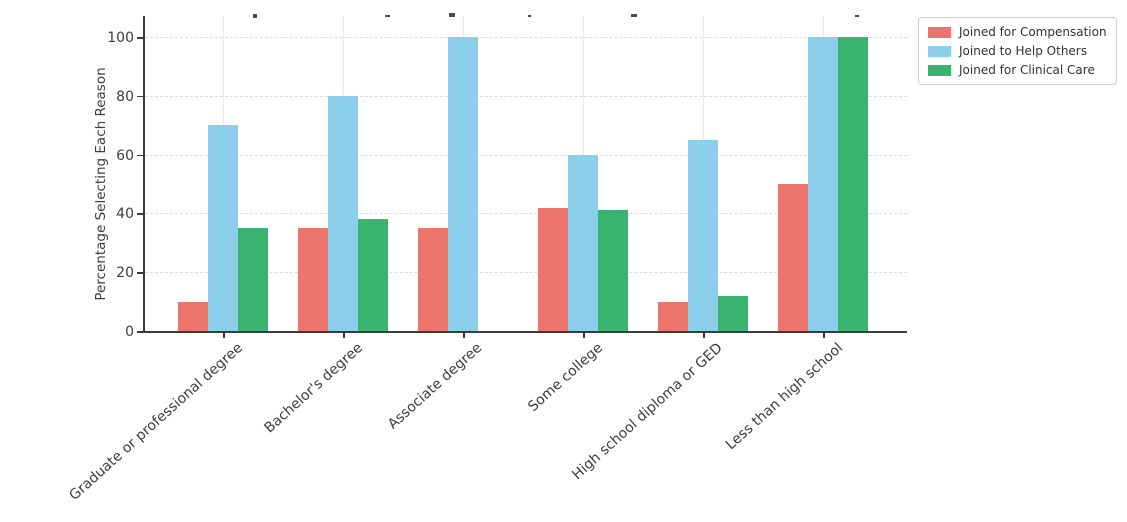 This screenshot has width=1127, height=522. What do you see at coordinates (1027, 70) in the screenshot?
I see `legend-label: Joined for Clinical Care` at bounding box center [1027, 70].